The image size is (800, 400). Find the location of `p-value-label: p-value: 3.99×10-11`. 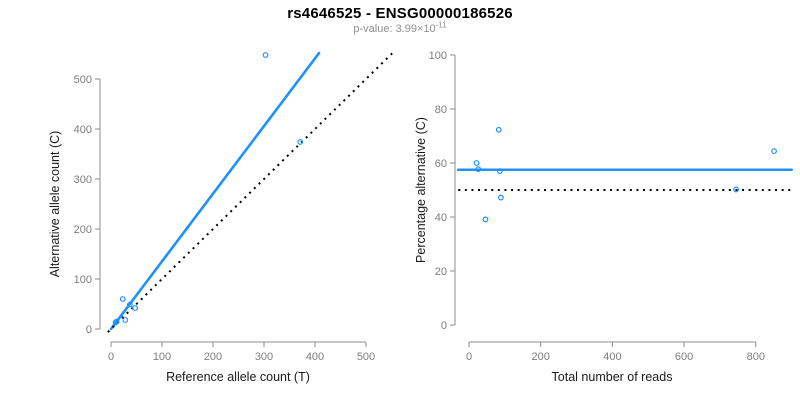

p-value-label: p-value: 3.99×10-11 is located at coordinates (400, 27).